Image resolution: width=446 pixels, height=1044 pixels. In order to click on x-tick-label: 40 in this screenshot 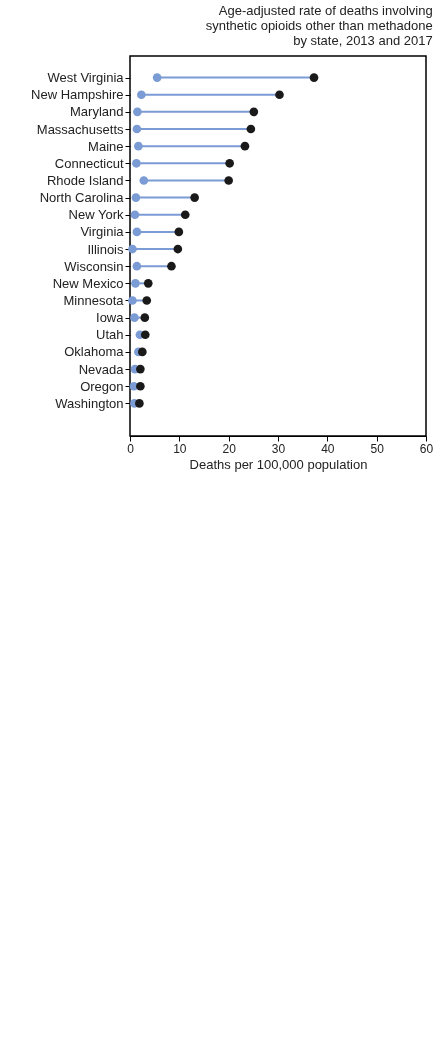, I will do `click(328, 448)`.